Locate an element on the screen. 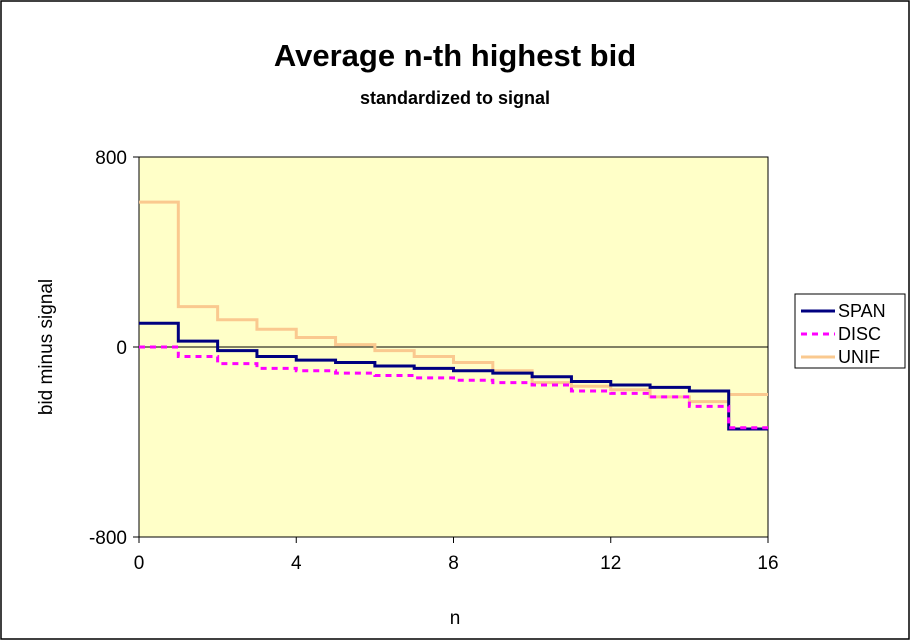 The width and height of the screenshot is (911, 641). x-tick-label: 0 is located at coordinates (139, 563).